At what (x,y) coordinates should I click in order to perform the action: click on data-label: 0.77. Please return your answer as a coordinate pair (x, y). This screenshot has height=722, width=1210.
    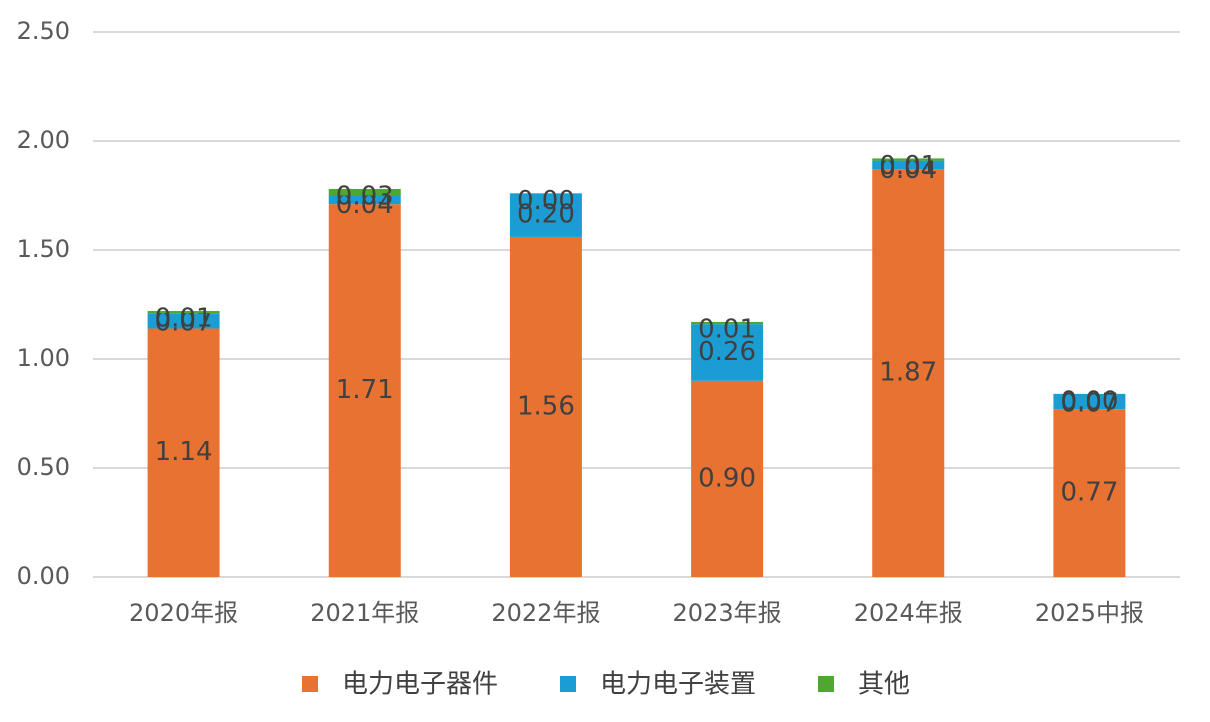
    Looking at the image, I should click on (1089, 493).